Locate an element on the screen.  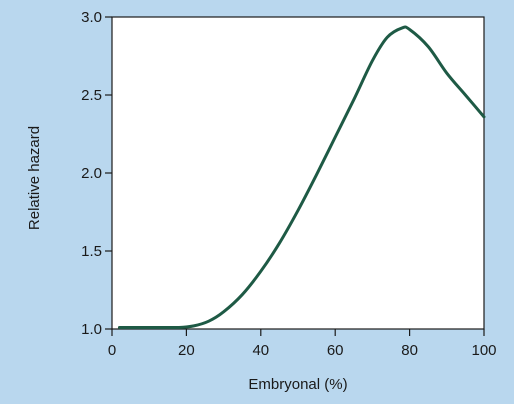
x-tick-label: 60 is located at coordinates (335, 350).